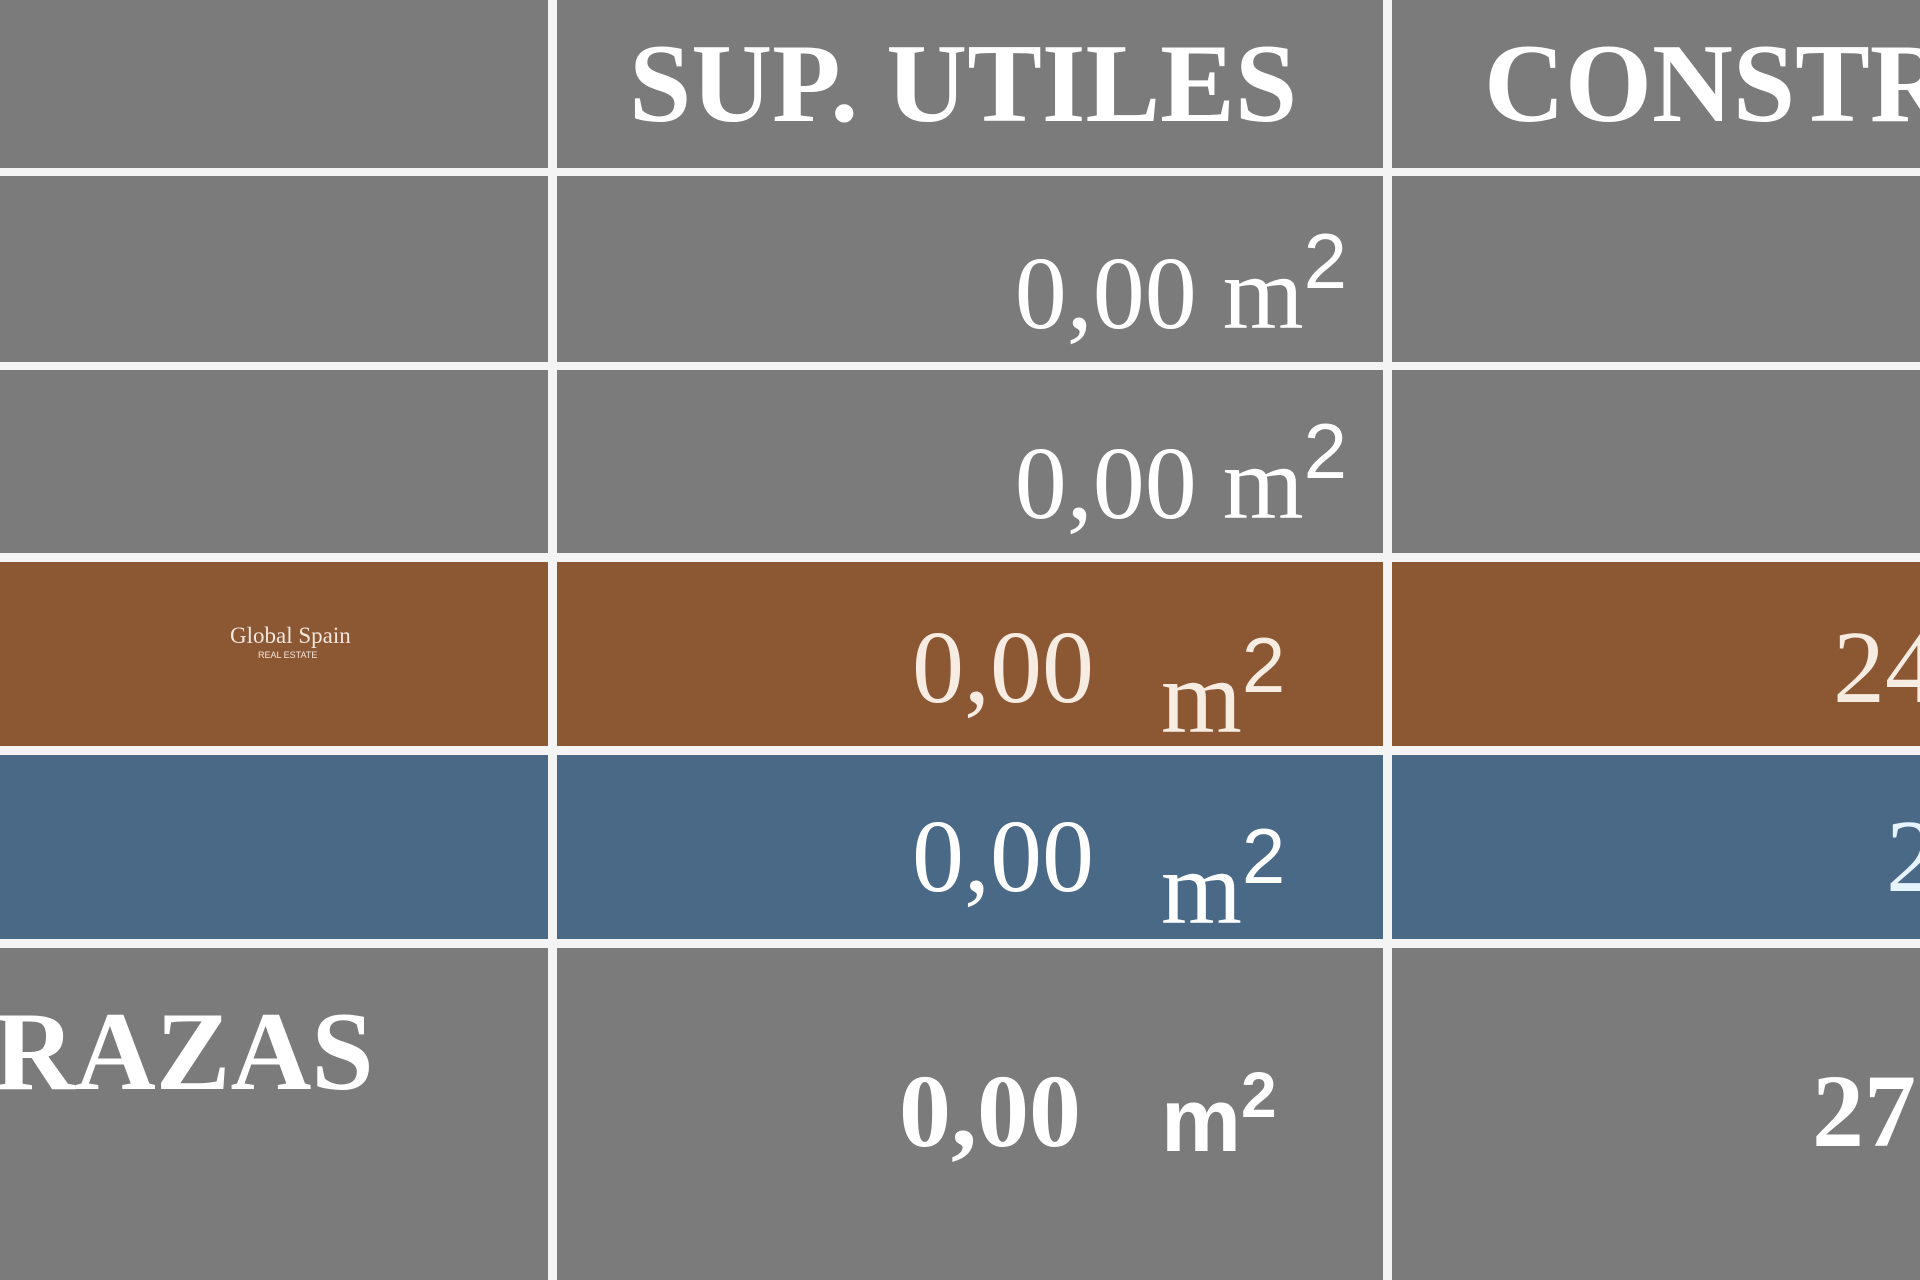 The image size is (1920, 1280). Describe the element at coordinates (1656, 1114) in the screenshot. I see `row-5-constr: 27` at that location.